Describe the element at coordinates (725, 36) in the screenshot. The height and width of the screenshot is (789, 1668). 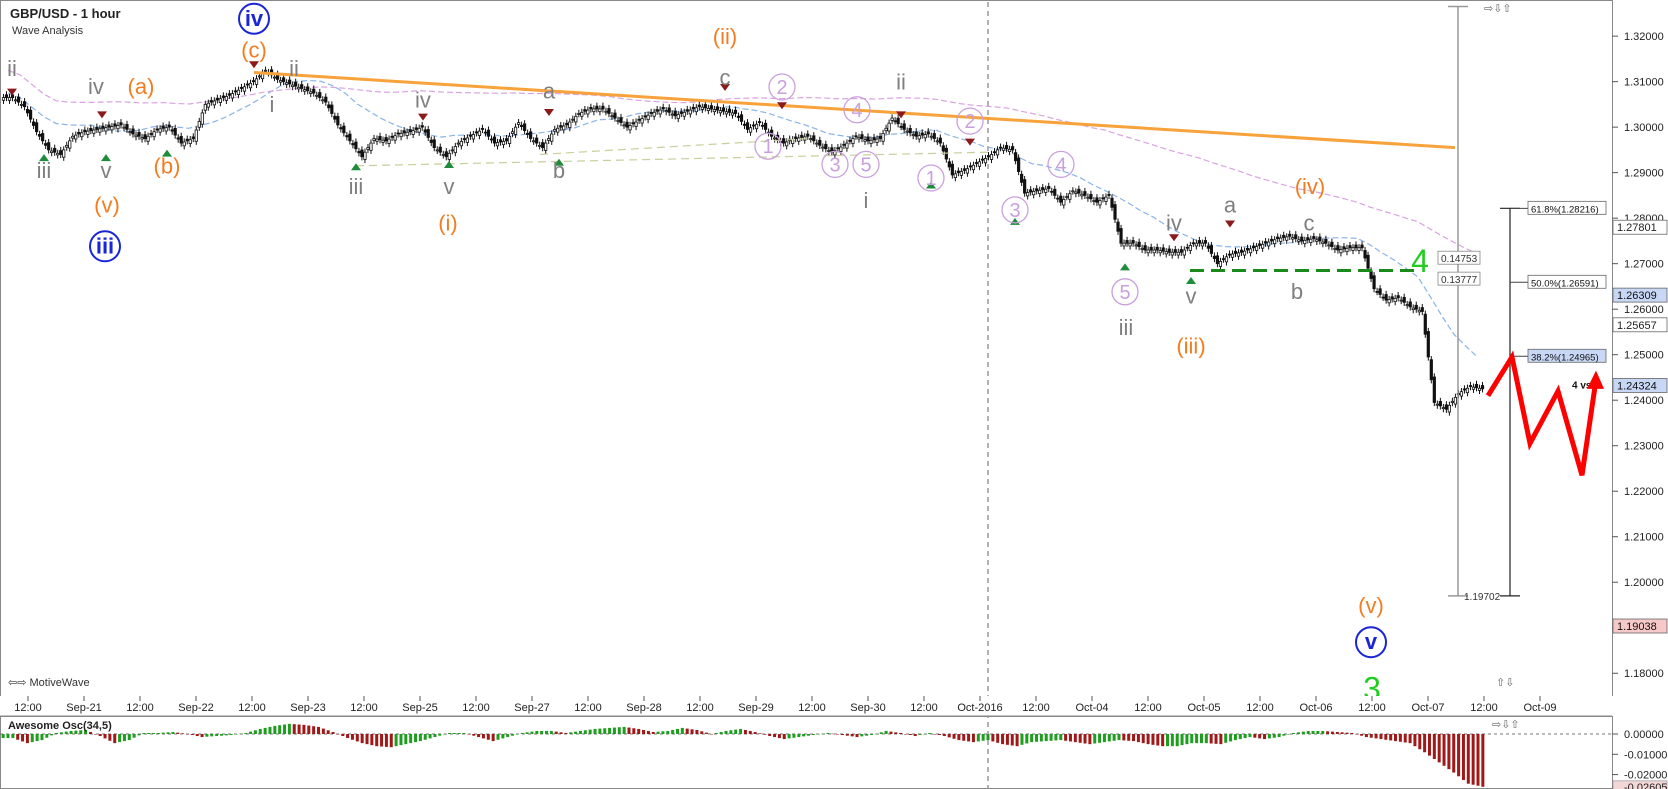
I see `wave-label: (ii)` at that location.